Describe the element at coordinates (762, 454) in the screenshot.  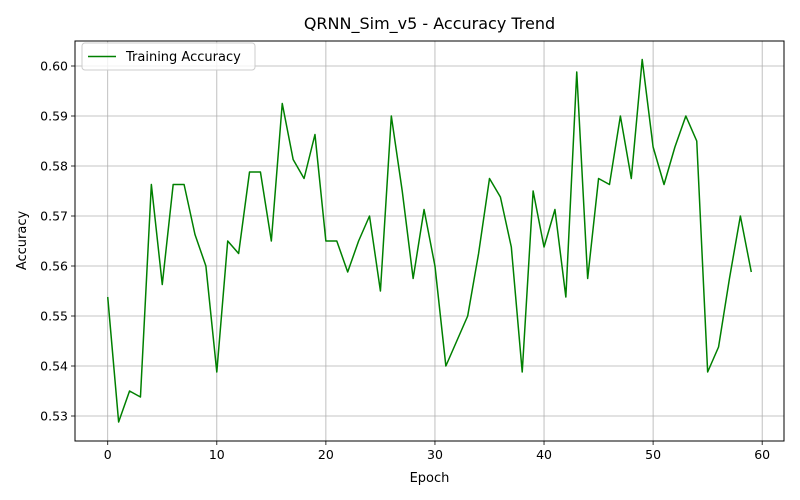
I see `x-tick-label: 60` at that location.